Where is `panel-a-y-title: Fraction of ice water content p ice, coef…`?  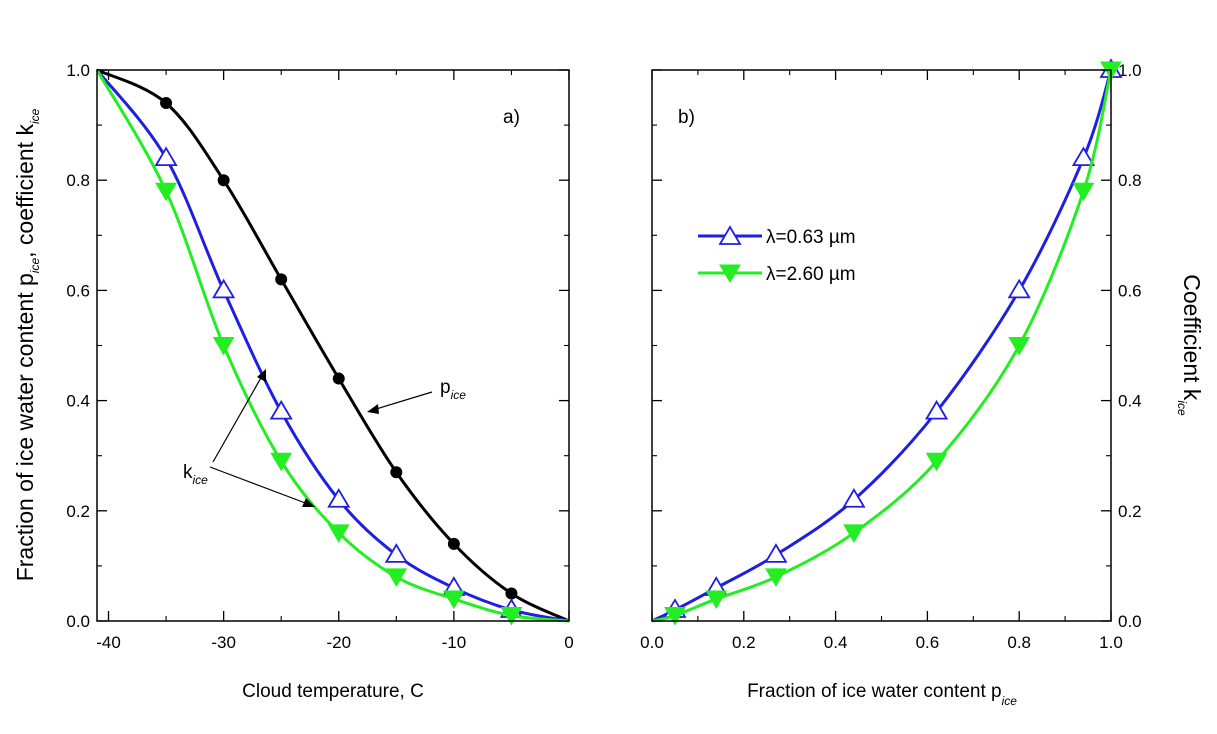 panel-a-y-title: Fraction of ice water content p ice, coef… is located at coordinates (27, 344).